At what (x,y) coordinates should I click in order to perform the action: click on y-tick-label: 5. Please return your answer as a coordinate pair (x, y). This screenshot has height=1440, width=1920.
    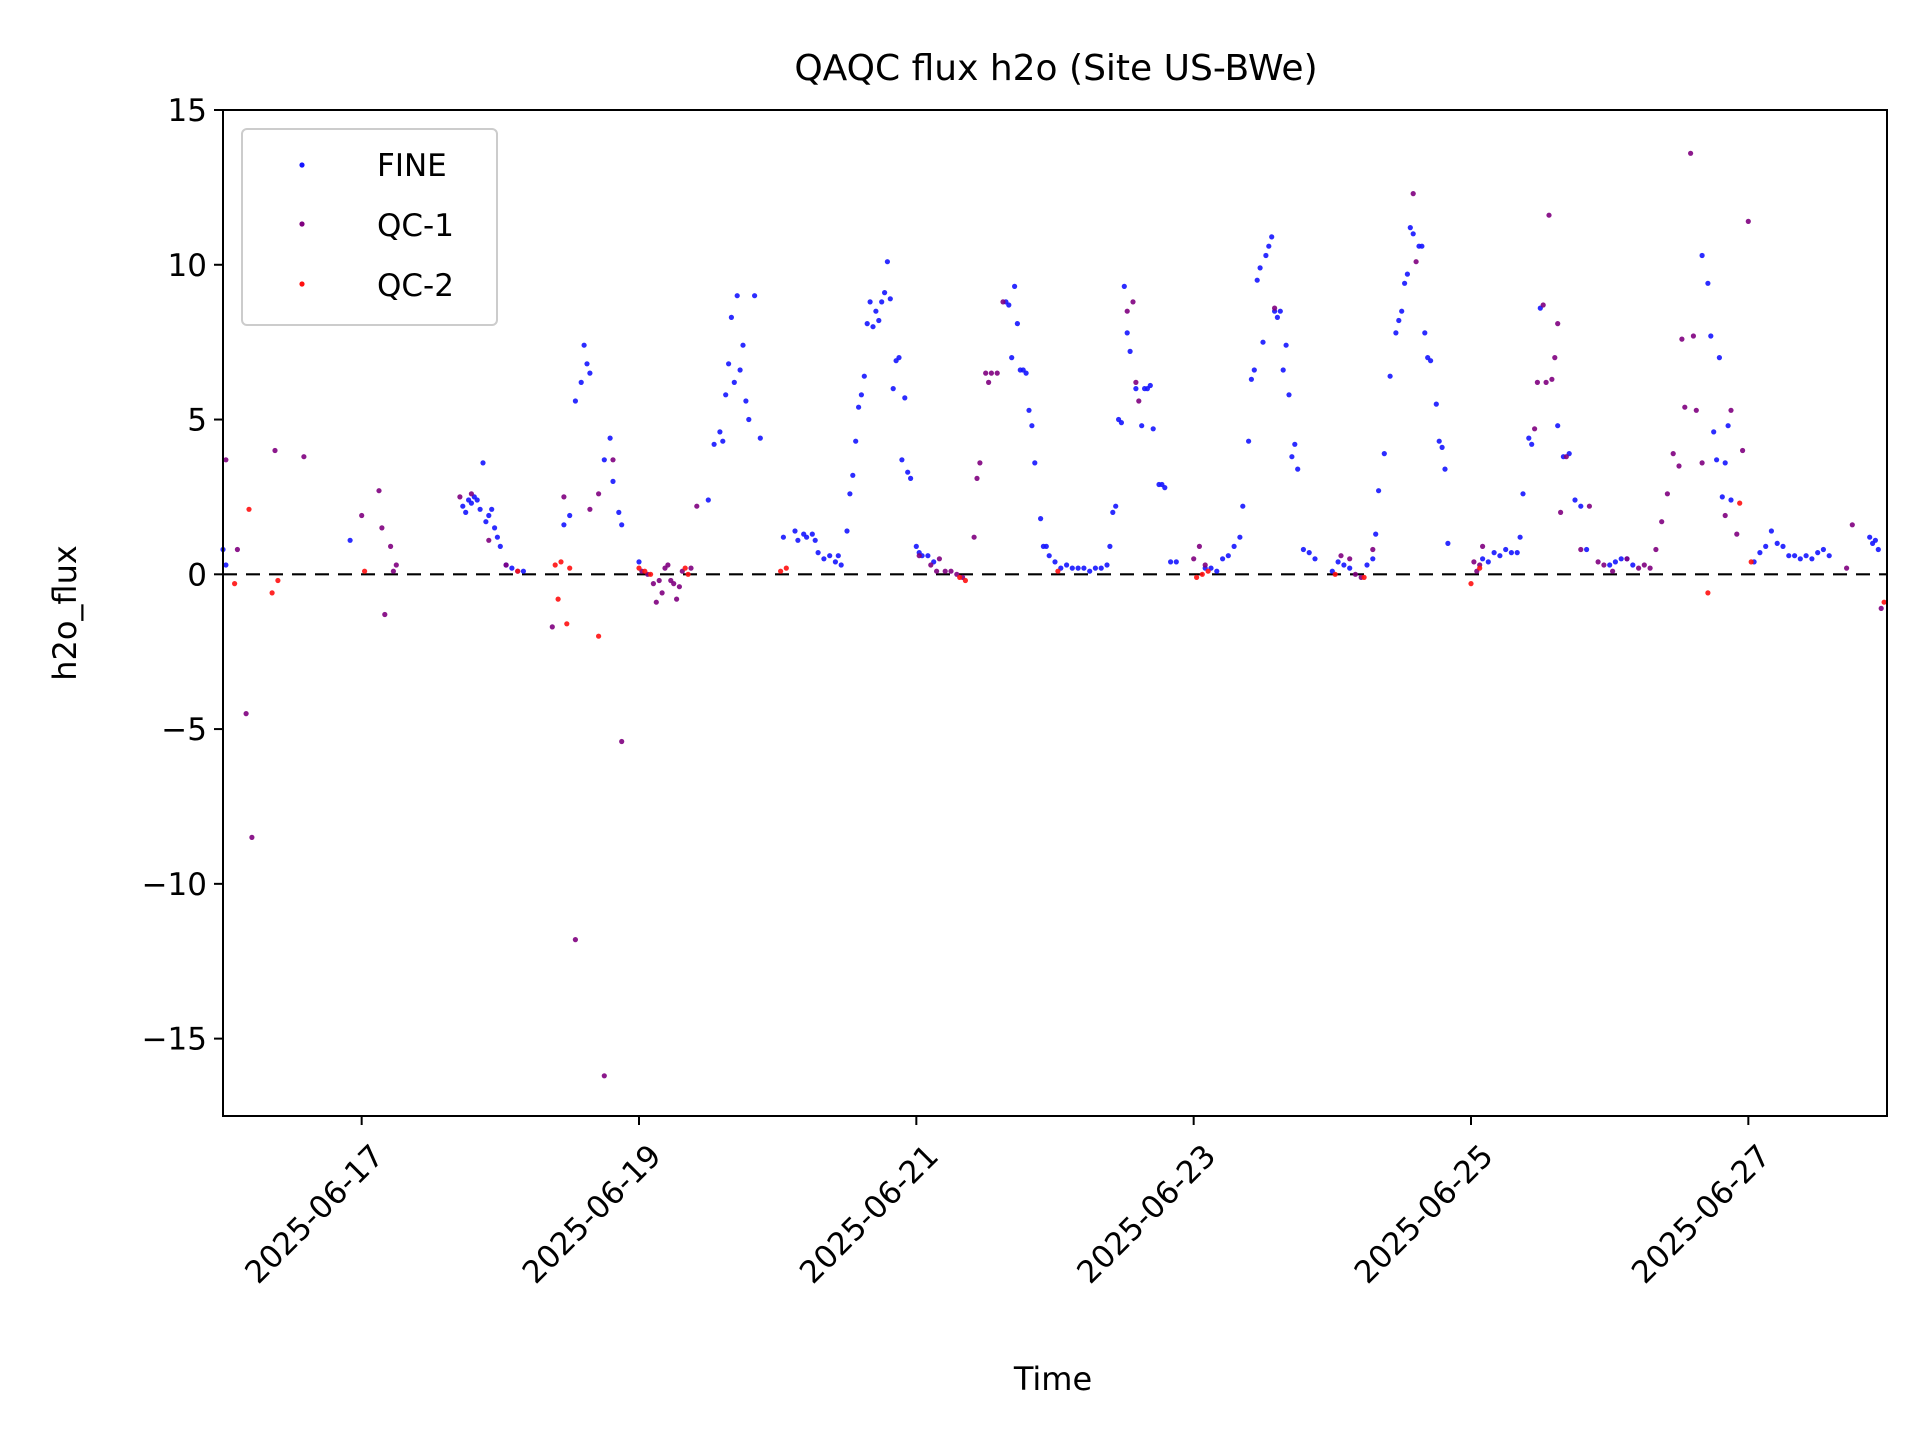
    Looking at the image, I should click on (197, 421).